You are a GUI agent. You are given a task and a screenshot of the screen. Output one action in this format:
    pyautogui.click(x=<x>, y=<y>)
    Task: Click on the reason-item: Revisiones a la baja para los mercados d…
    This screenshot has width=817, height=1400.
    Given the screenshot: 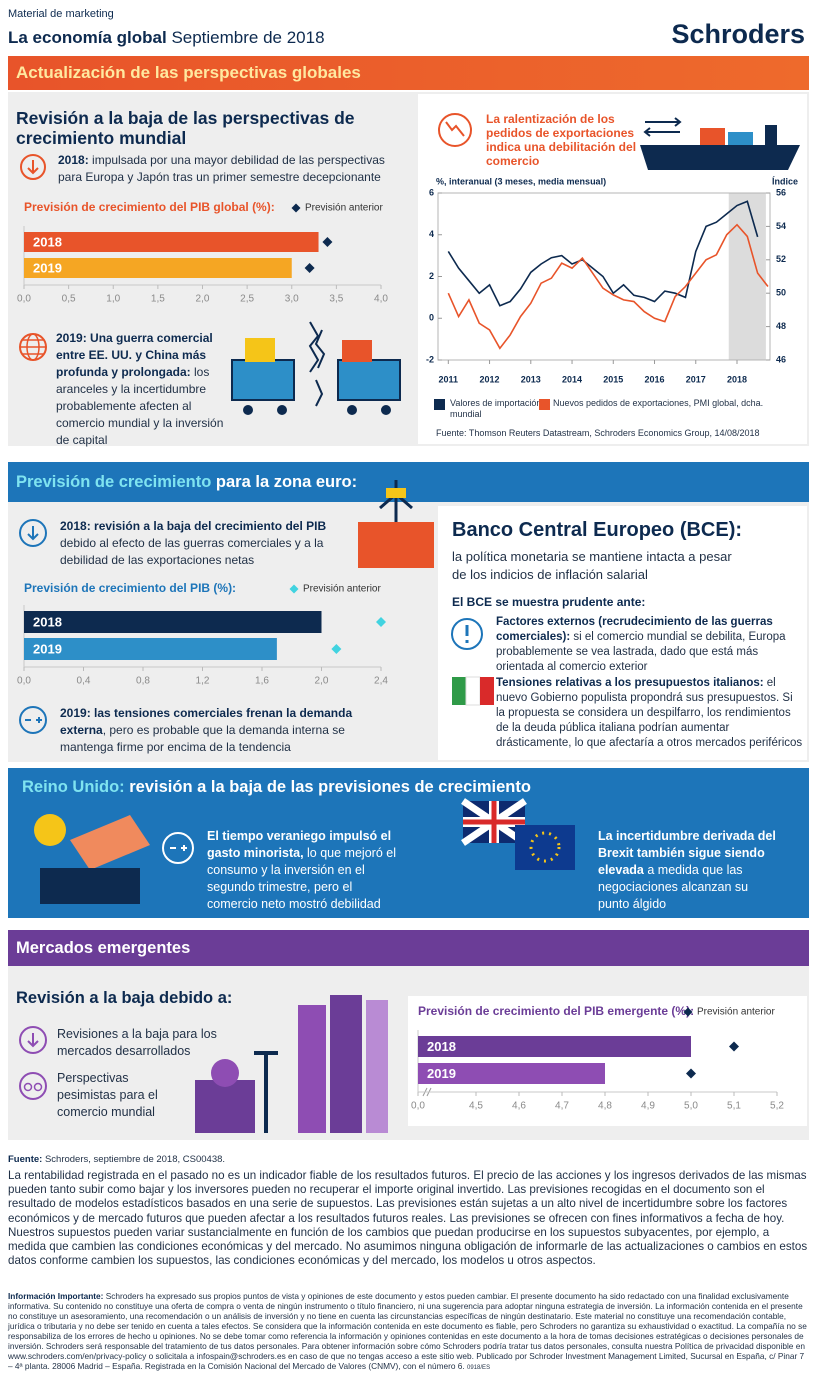 What is the action you would take?
    pyautogui.click(x=137, y=1042)
    